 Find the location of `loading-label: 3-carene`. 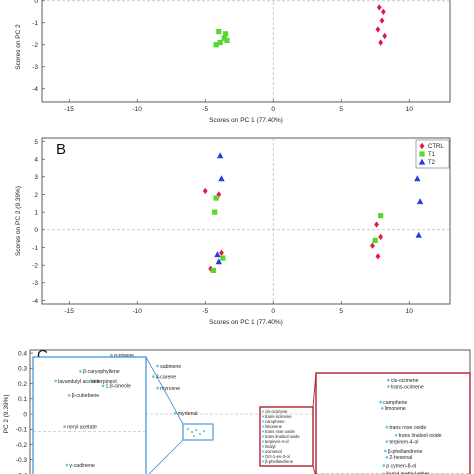

loading-label: 3-carene is located at coordinates (166, 377).